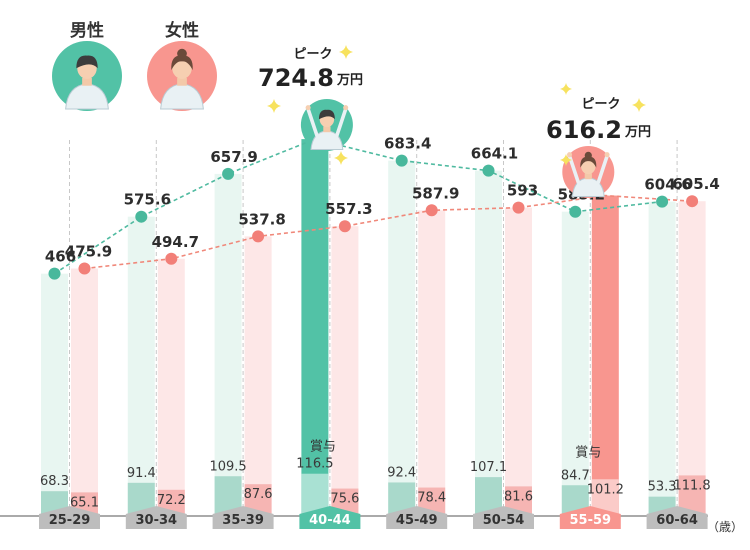 The image size is (750, 550). I want to click on face-shape, so click(588, 166).